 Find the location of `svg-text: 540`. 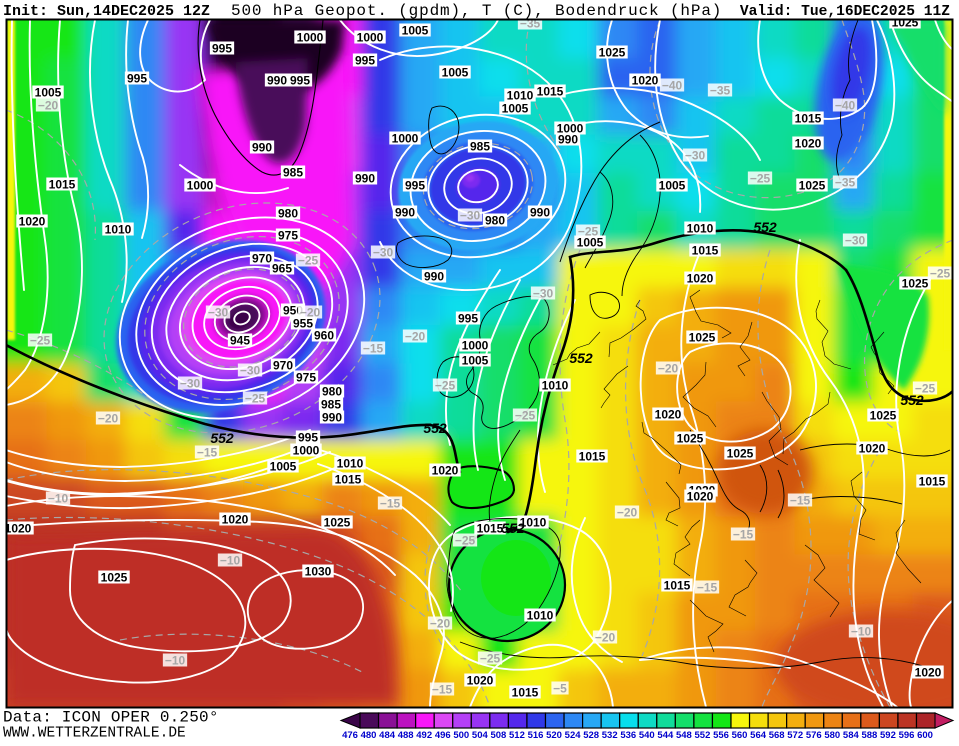

svg-text: 540 is located at coordinates (647, 735).